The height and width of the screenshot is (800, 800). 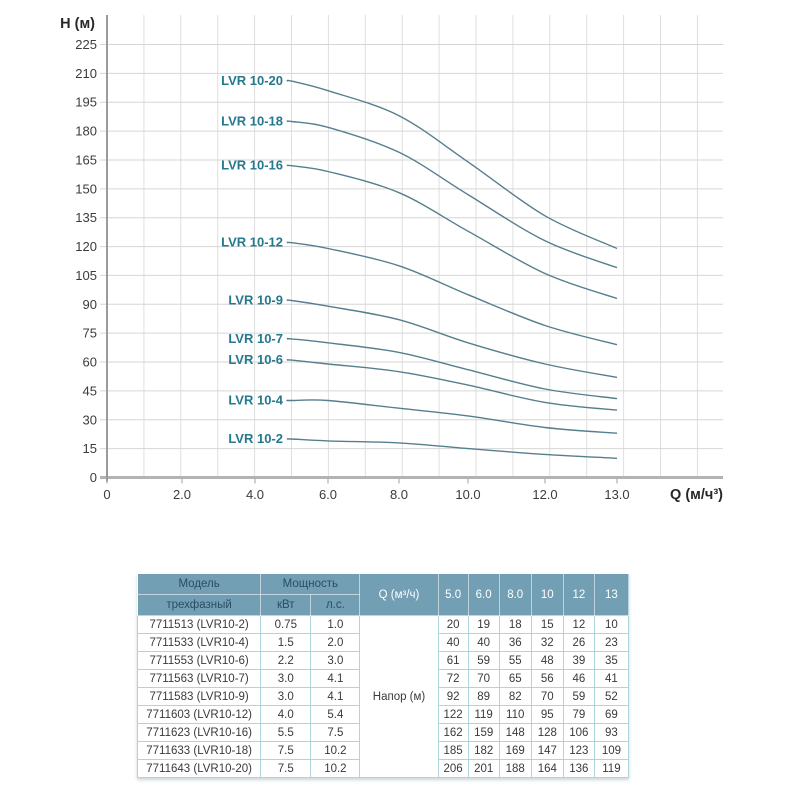 What do you see at coordinates (399, 594) in the screenshot?
I see `header-q-title: Q (м³/ч)` at bounding box center [399, 594].